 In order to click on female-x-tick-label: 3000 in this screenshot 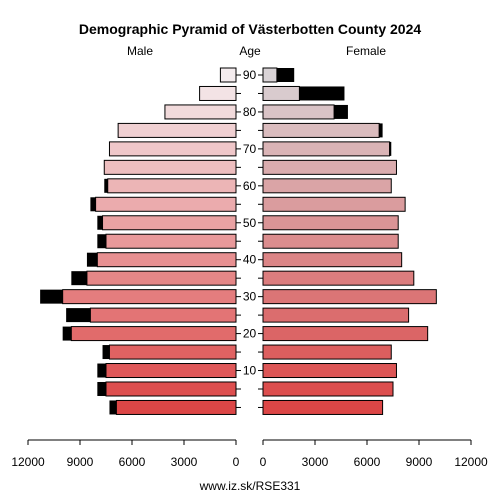, I will do `click(315, 462)`.